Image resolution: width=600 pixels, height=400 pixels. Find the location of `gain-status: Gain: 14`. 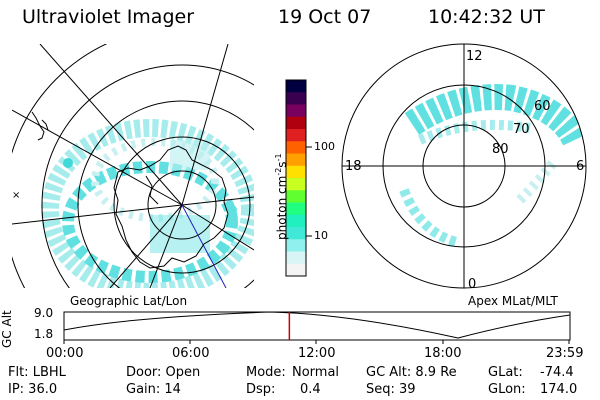

gain-status: Gain: 14 is located at coordinates (153, 389).